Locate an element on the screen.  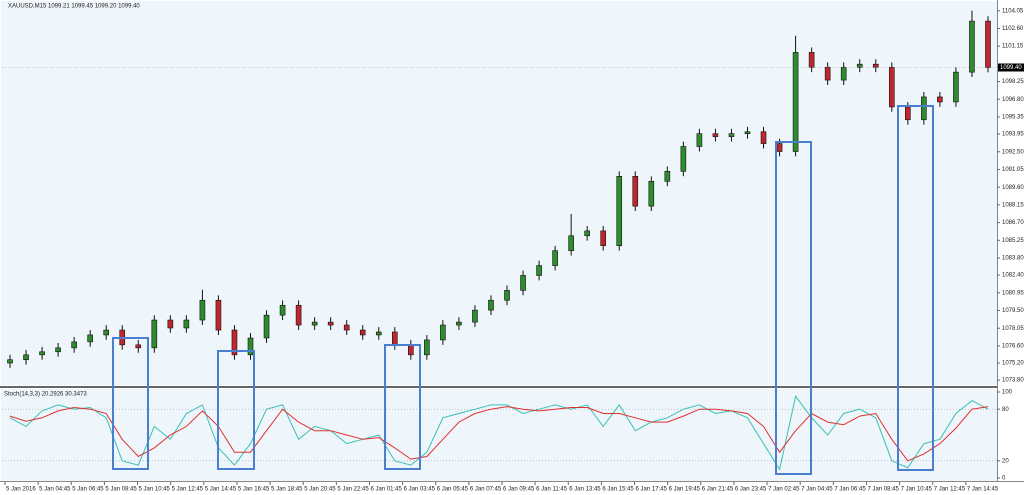
last-price-tag is located at coordinates (1011, 67).